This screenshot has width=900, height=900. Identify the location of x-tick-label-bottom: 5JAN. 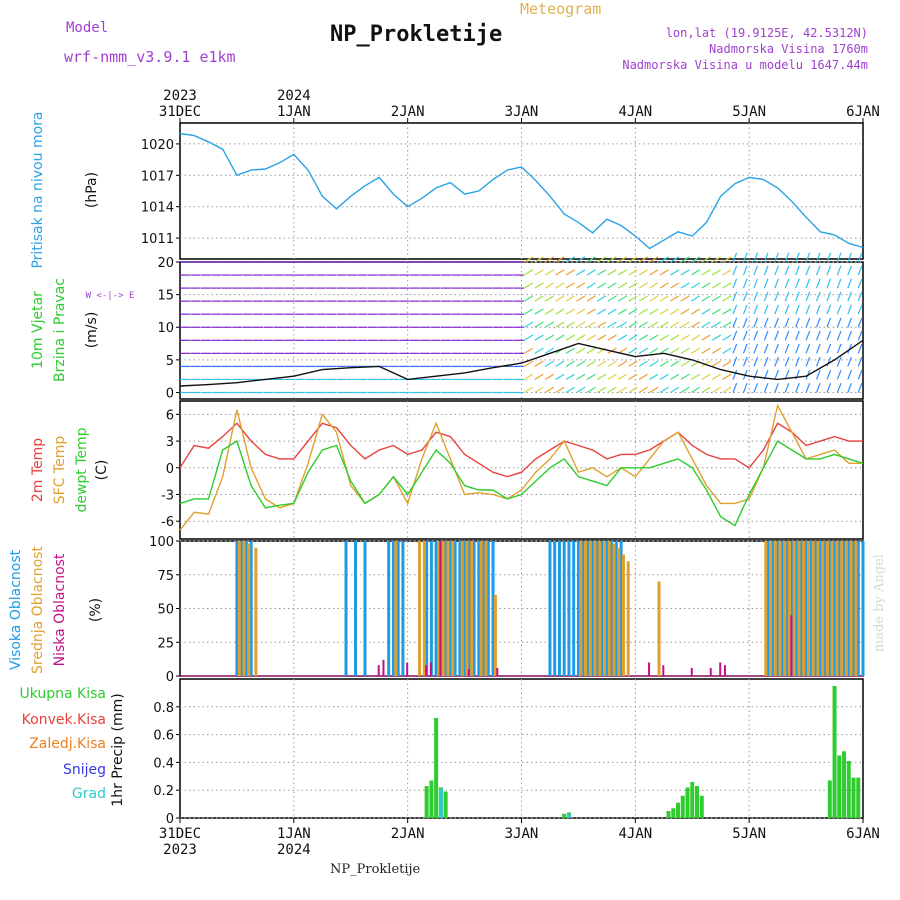
(749, 834).